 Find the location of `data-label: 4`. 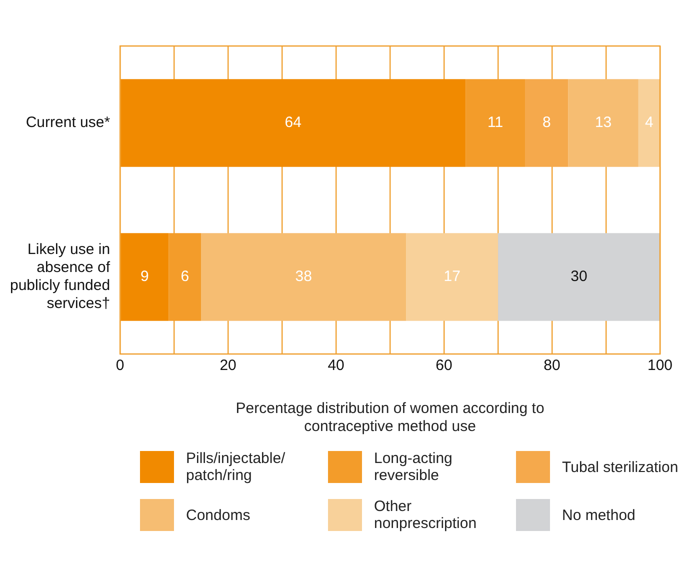

data-label: 4 is located at coordinates (649, 123).